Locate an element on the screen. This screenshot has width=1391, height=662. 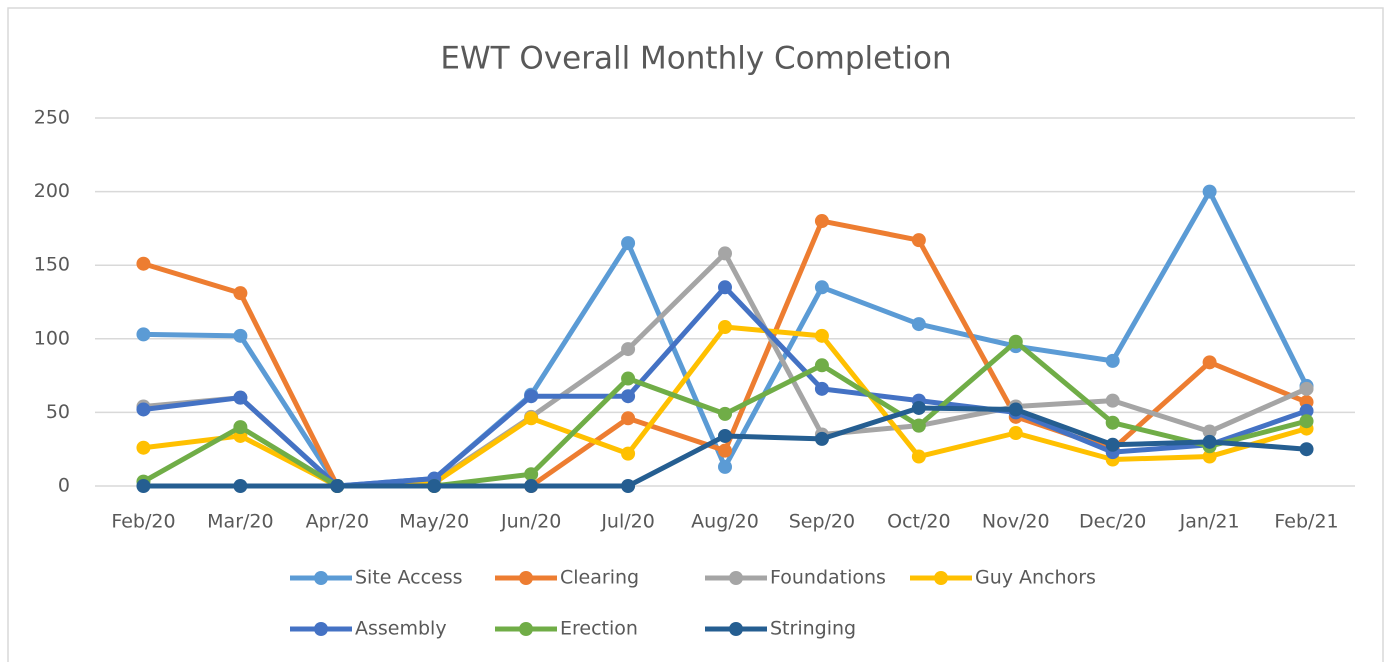
y-tick-label: 100 is located at coordinates (52, 338).